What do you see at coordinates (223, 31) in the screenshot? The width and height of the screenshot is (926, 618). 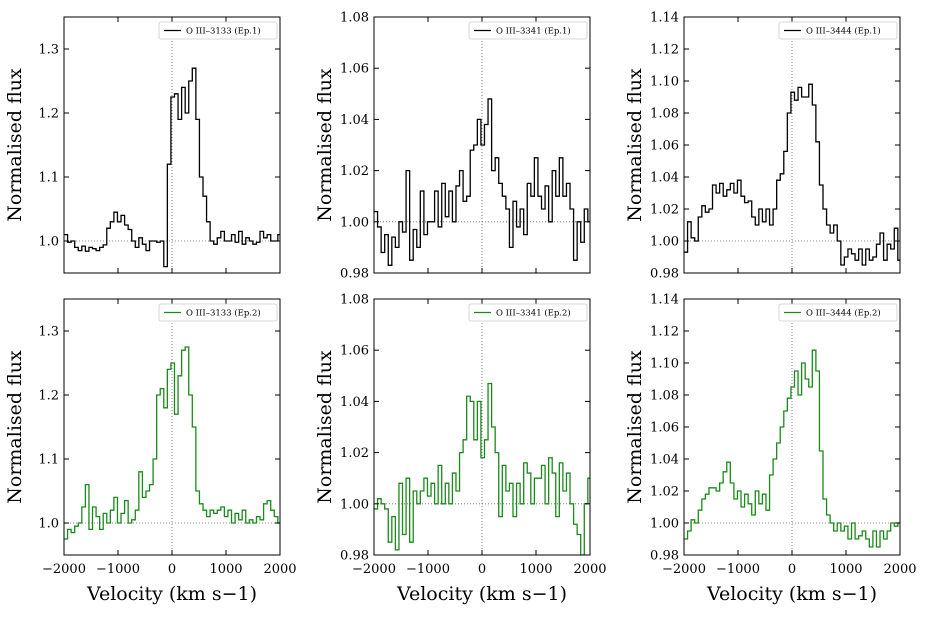 I see `legend-entry: O III–3133 (Ep.1)` at bounding box center [223, 31].